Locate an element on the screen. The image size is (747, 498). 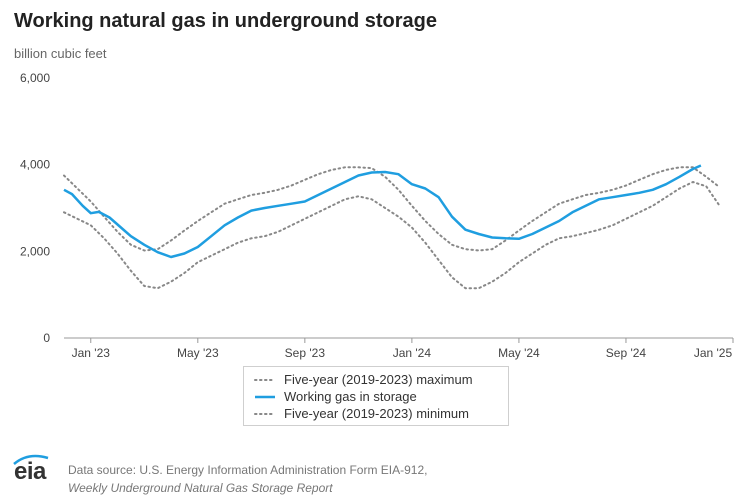
legend-item-working-gas: Working gas in storage is located at coordinates (335, 396).